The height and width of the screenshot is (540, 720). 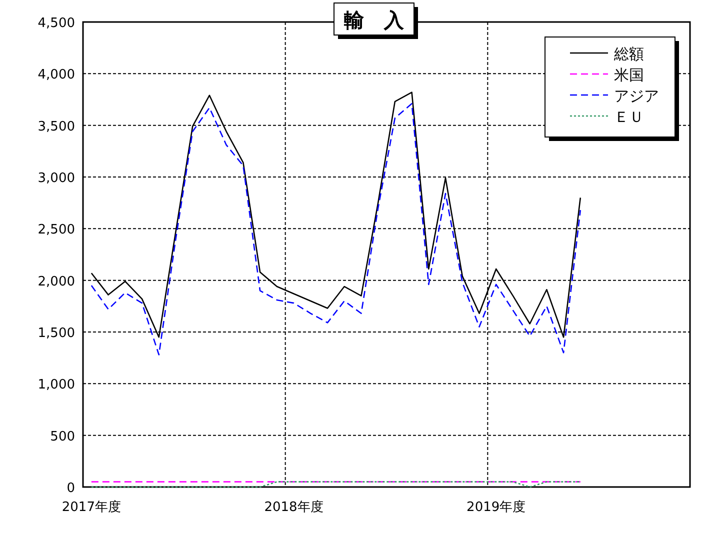 What do you see at coordinates (56, 230) in the screenshot?
I see `y-tick-label: 2,500` at bounding box center [56, 230].